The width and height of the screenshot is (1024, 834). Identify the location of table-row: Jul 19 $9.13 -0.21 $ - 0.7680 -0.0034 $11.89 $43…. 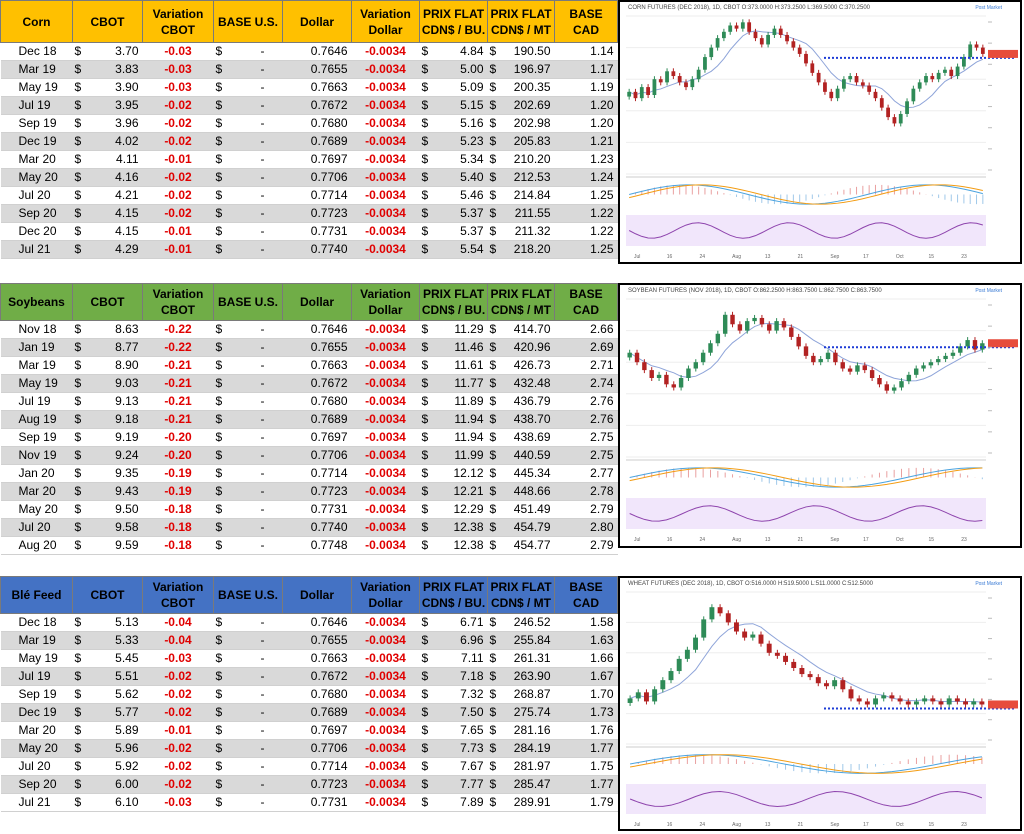
(309, 401).